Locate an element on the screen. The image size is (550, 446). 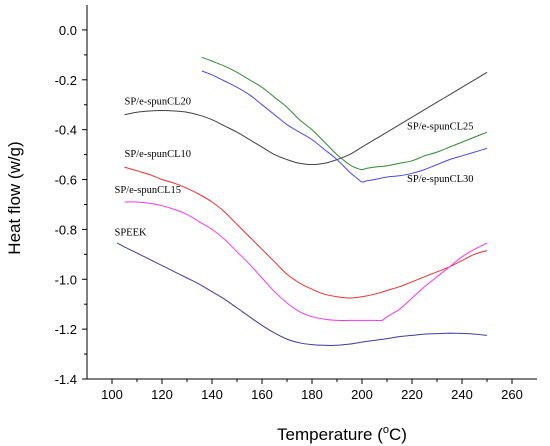
series-label-sp-e-spuncl10: SP/e-spunCL10 is located at coordinates (158, 154).